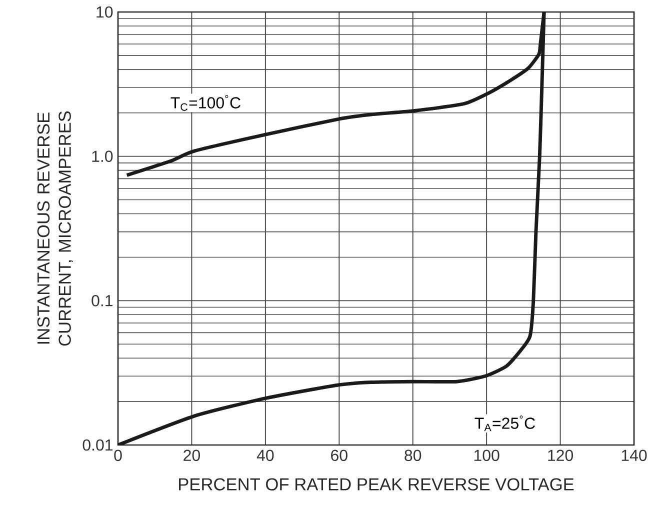 This screenshot has width=653, height=518. Describe the element at coordinates (192, 456) in the screenshot. I see `x-tick-label: 20` at that location.